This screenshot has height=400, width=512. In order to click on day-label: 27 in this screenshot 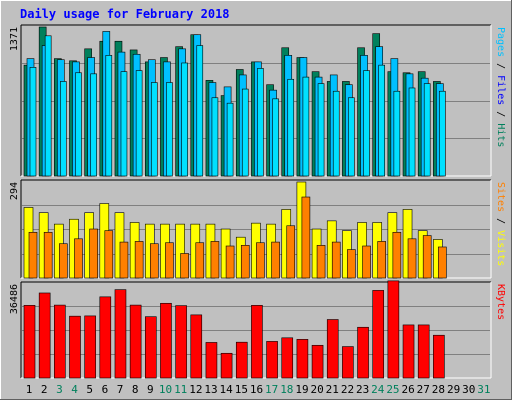, I will do `click(423, 389)`.